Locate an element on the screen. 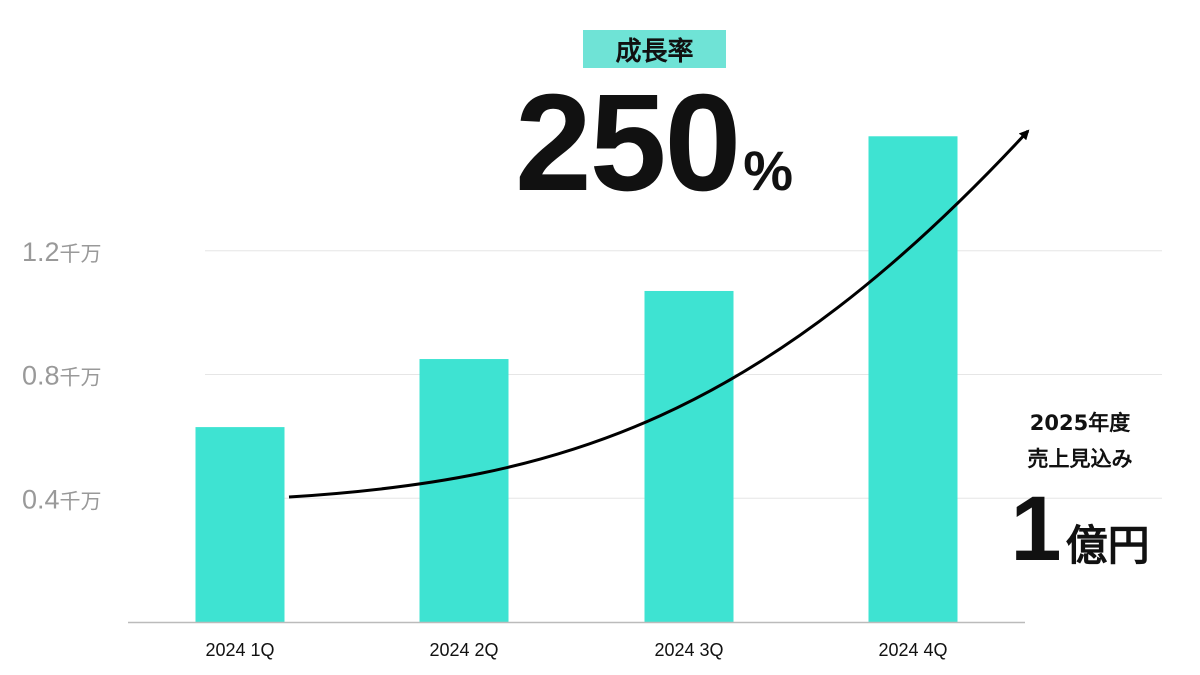  forecast-callout: 2025年度 売上見込み 1 億円 is located at coordinates (1080, 490).